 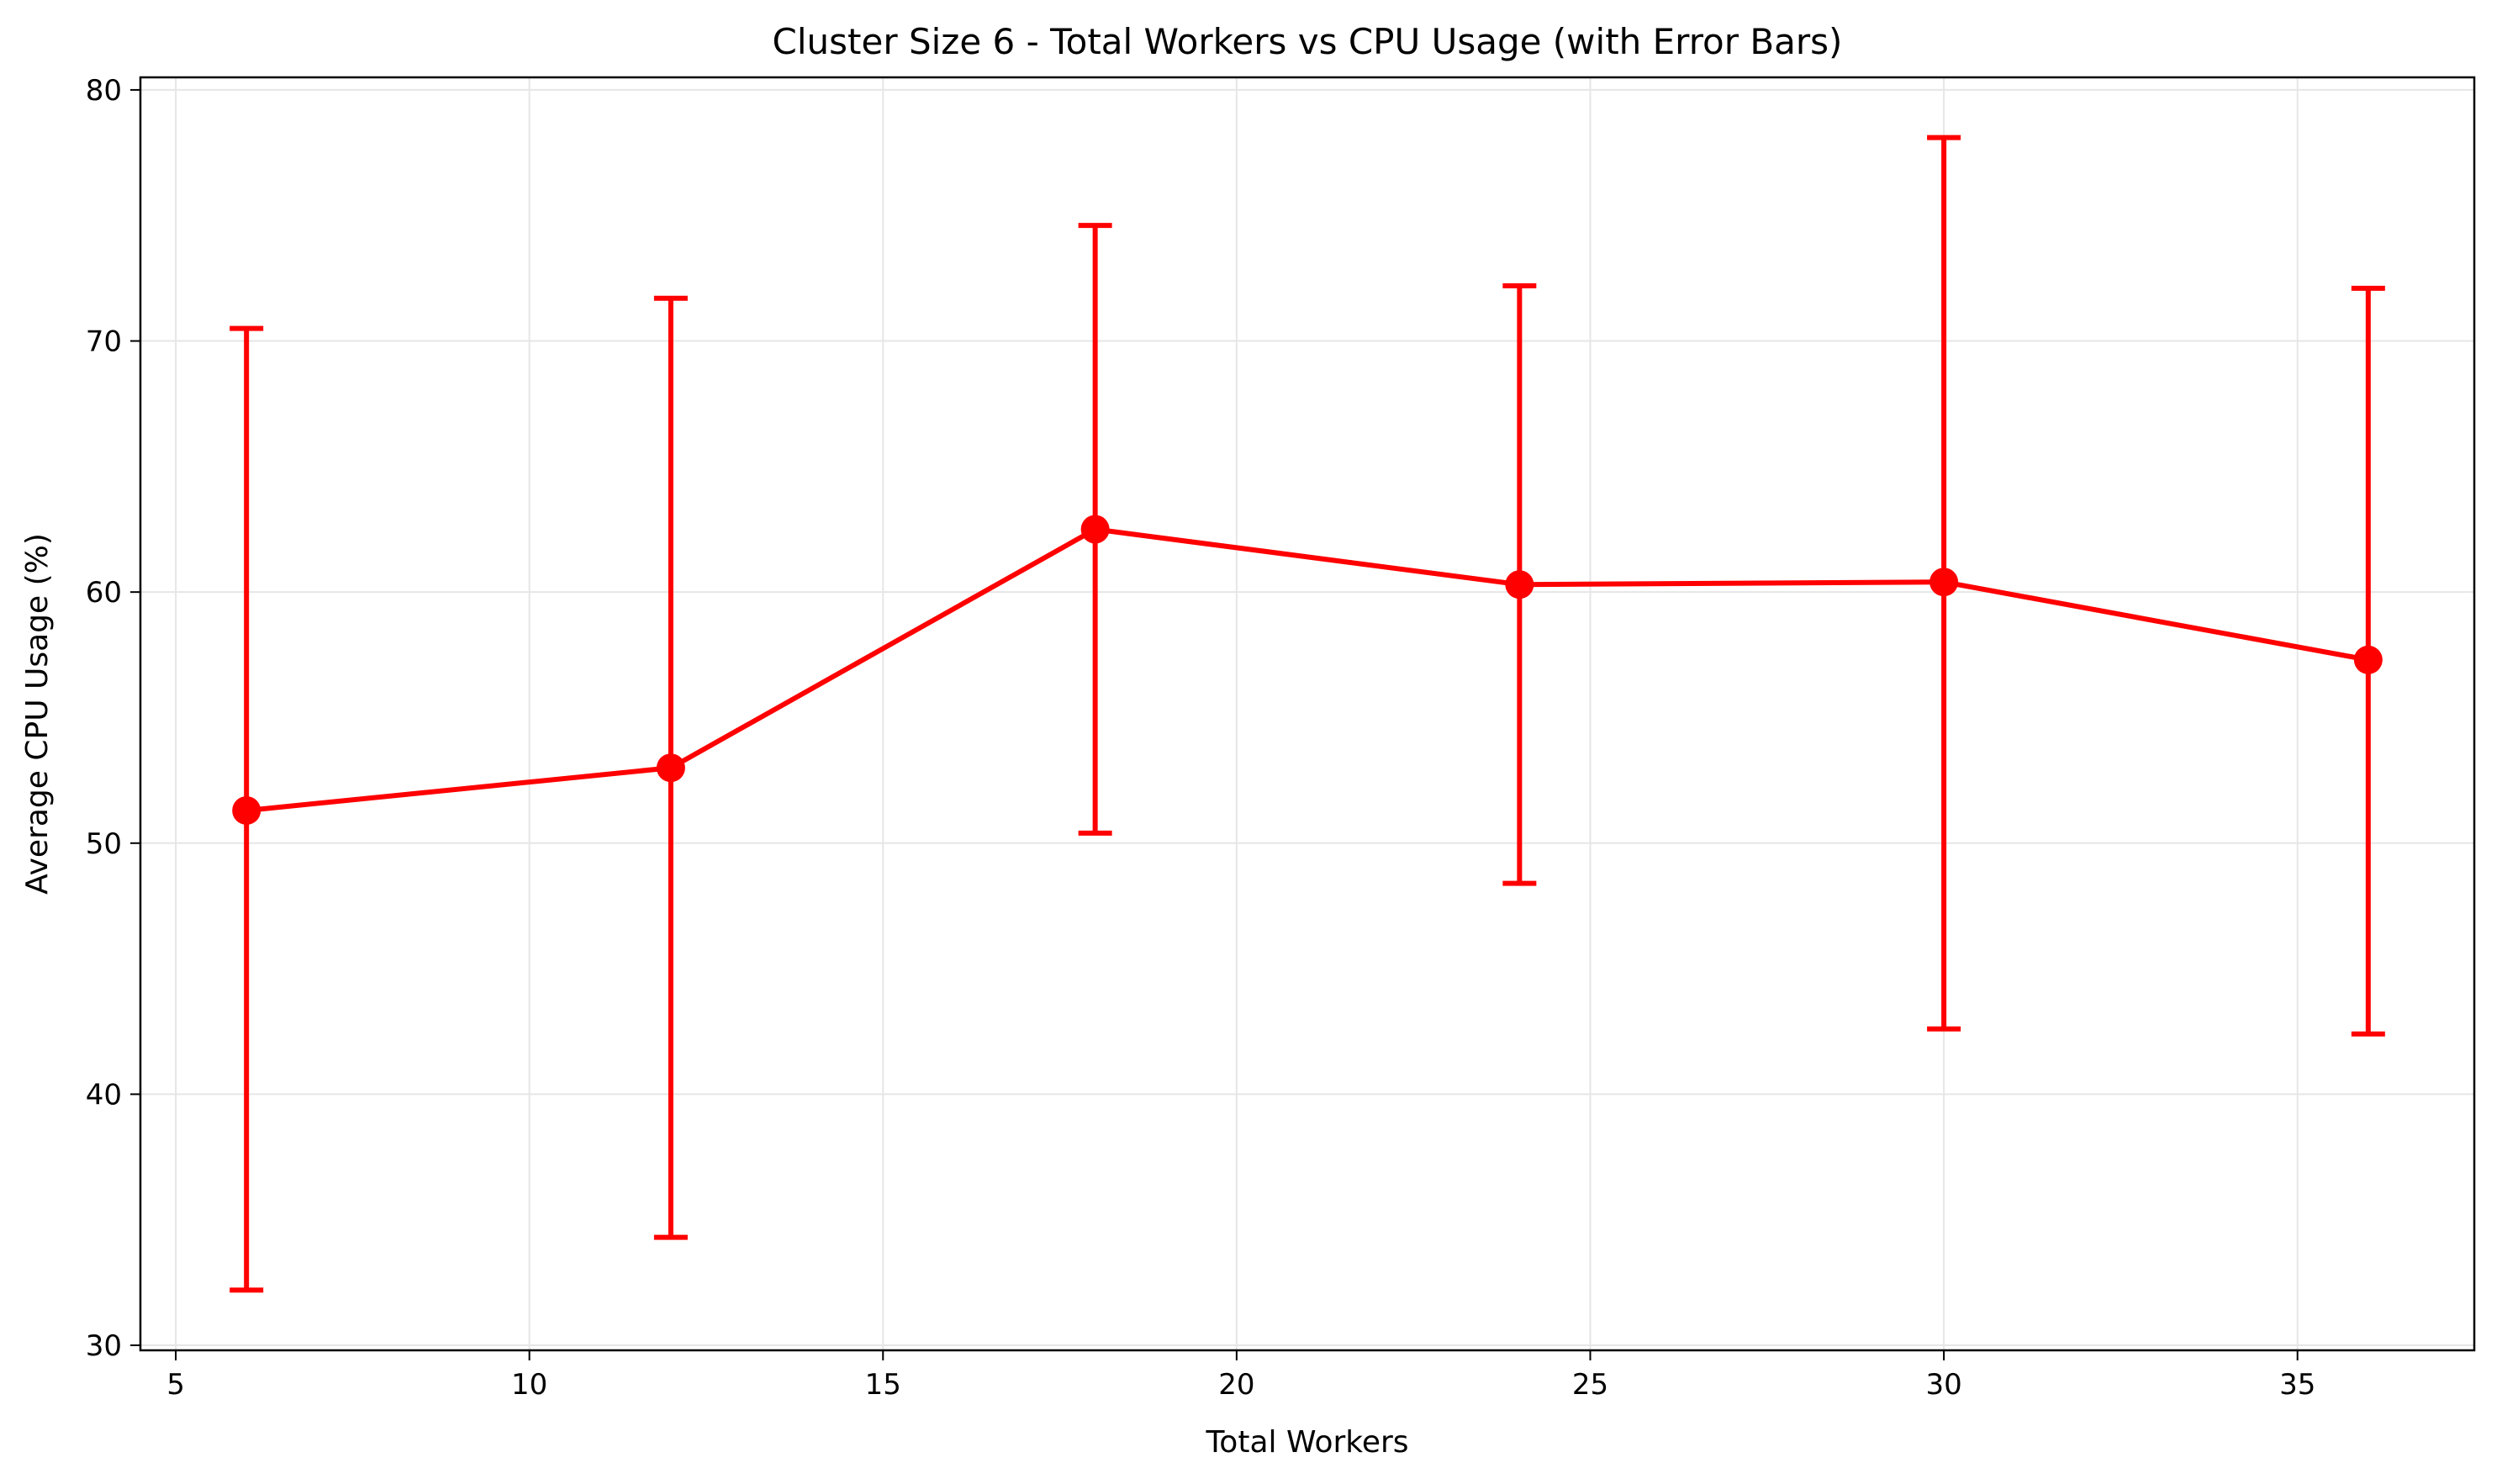 What do you see at coordinates (104, 91) in the screenshot?
I see `y-tick-label: 80` at bounding box center [104, 91].